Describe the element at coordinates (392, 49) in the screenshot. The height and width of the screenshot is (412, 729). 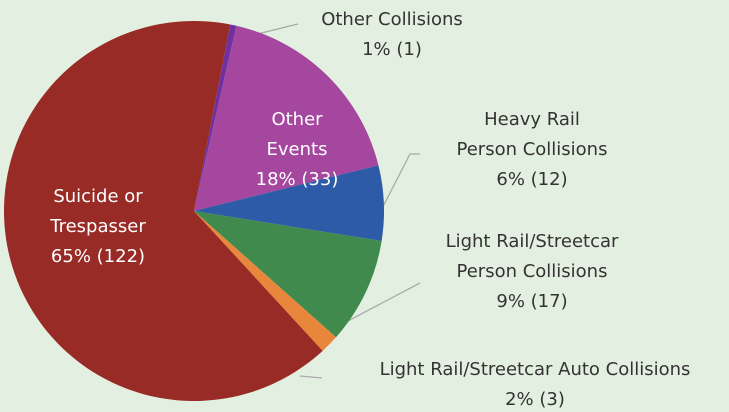
I see `value-label: 1% (1)` at that location.